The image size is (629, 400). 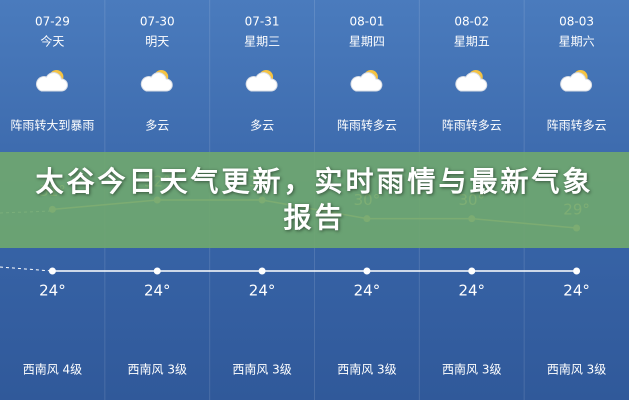 I want to click on date: 07-29, so click(x=52, y=22).